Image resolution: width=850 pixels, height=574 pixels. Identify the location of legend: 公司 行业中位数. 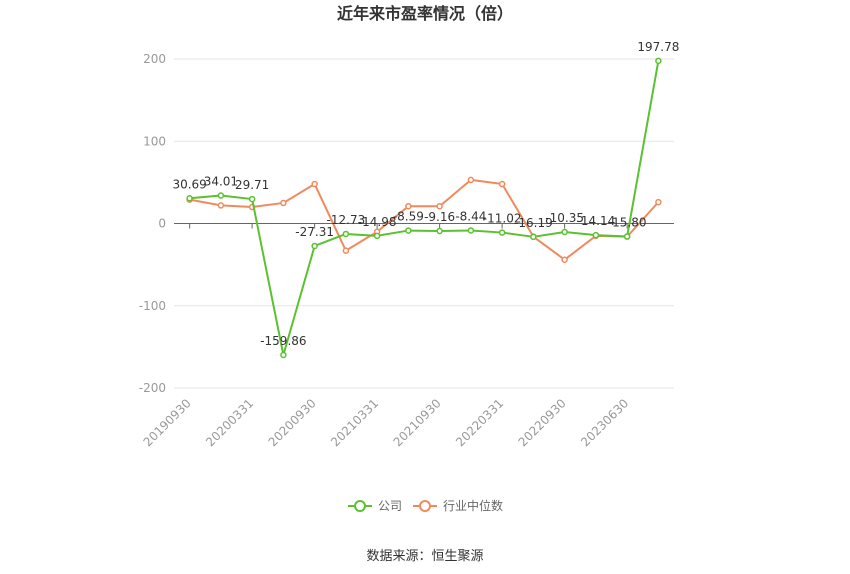
(425, 505).